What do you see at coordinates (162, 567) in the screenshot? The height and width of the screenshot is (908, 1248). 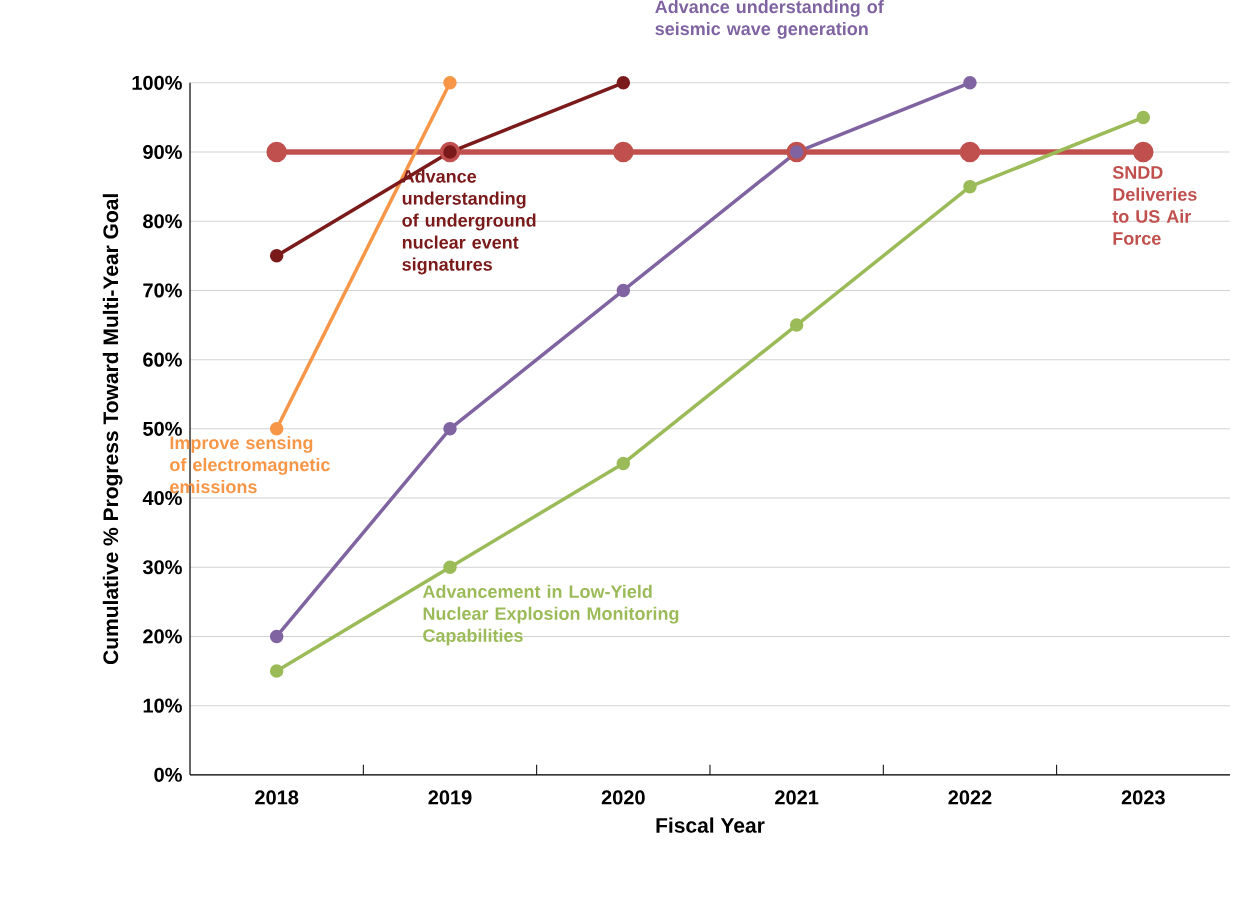 I see `y-tick-label: 30%` at bounding box center [162, 567].